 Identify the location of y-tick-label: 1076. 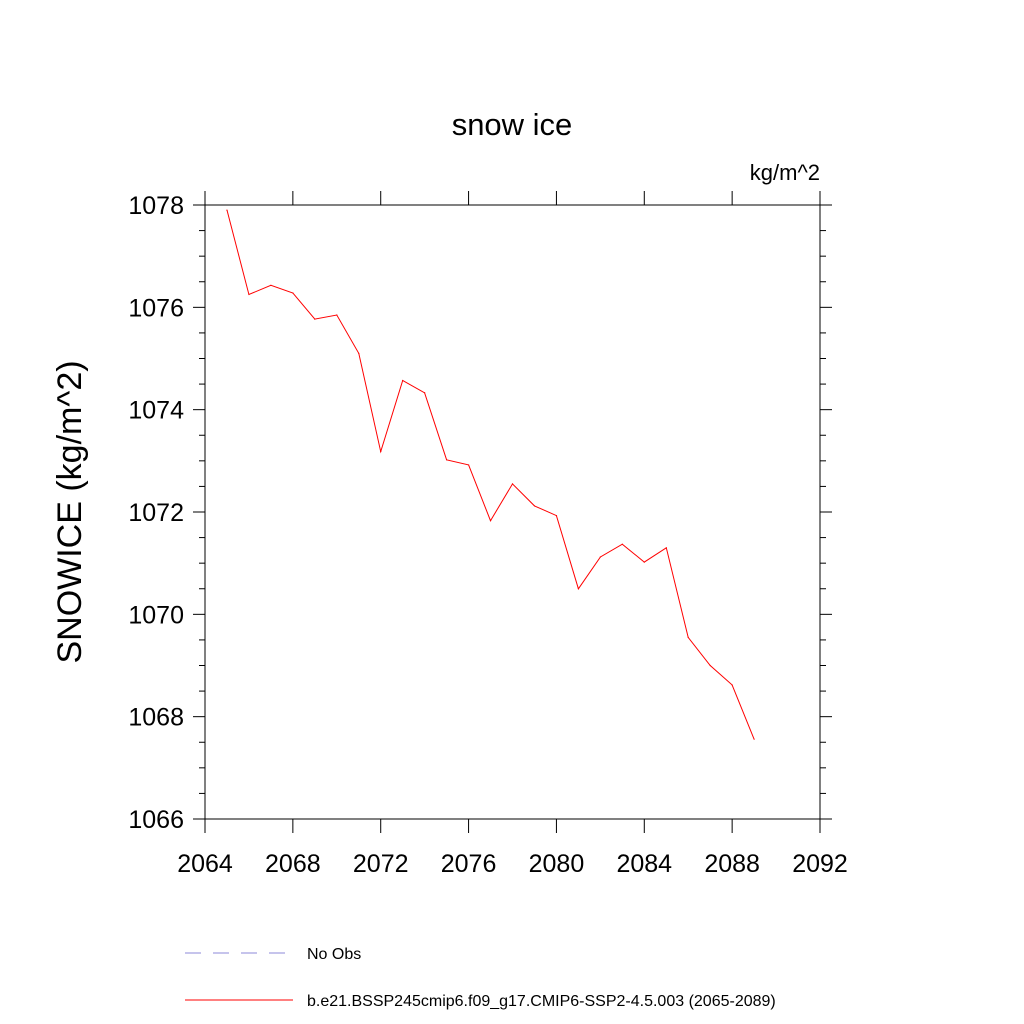
(156, 308).